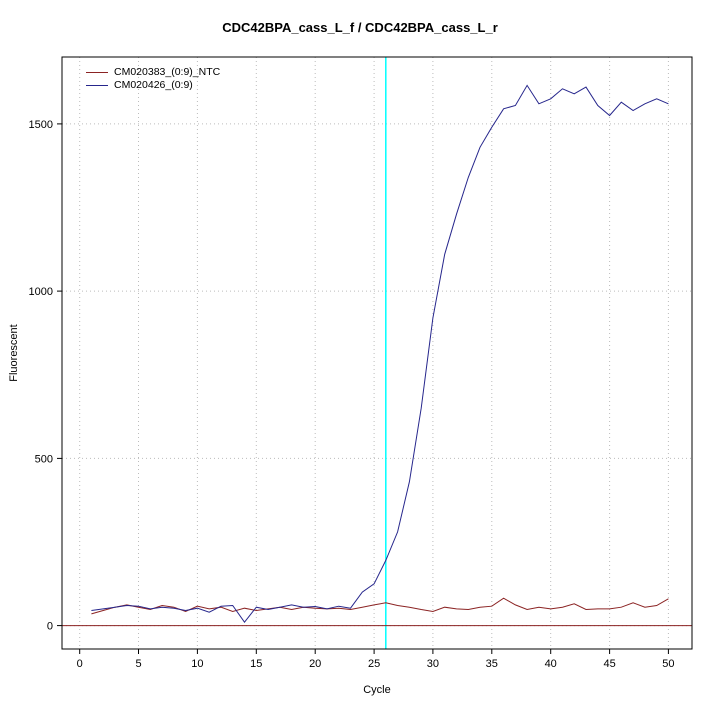 The height and width of the screenshot is (720, 720). I want to click on legend-item: CM020426_(0:9), so click(153, 85).